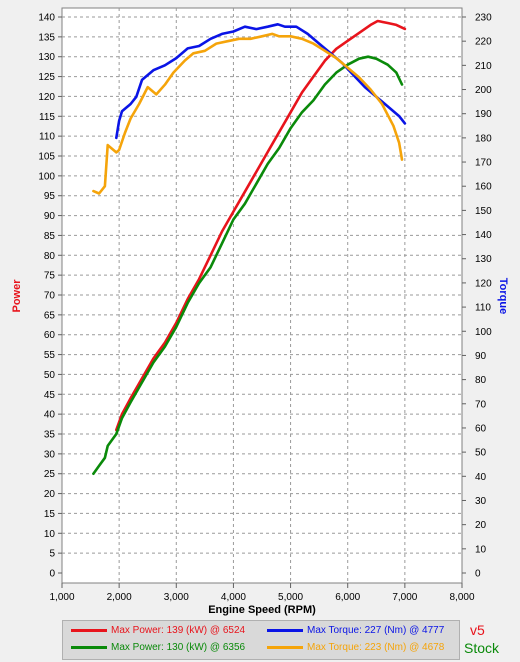 This screenshot has height=662, width=520. I want to click on right-tick-label: 40, so click(481, 477).